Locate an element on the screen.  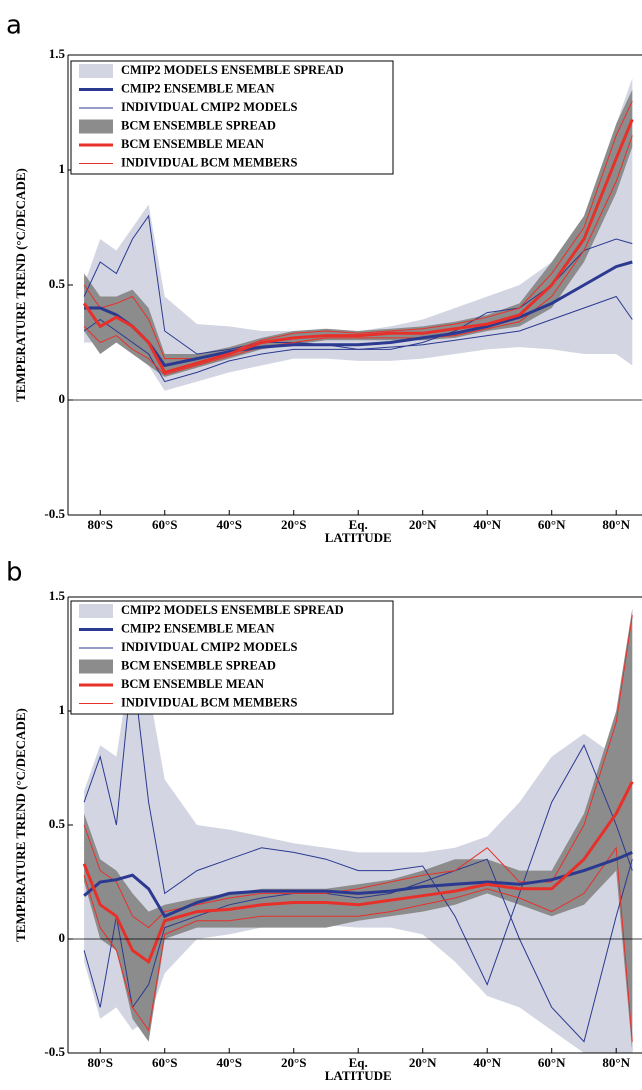
panel-label: b is located at coordinates (14, 573).